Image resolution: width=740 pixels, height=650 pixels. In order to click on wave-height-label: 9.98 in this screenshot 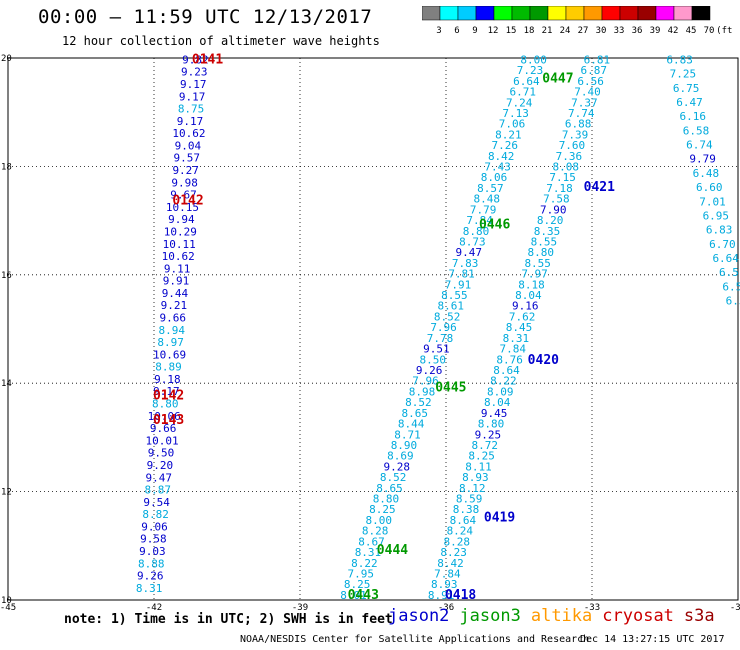, I will do `click(184, 182)`.